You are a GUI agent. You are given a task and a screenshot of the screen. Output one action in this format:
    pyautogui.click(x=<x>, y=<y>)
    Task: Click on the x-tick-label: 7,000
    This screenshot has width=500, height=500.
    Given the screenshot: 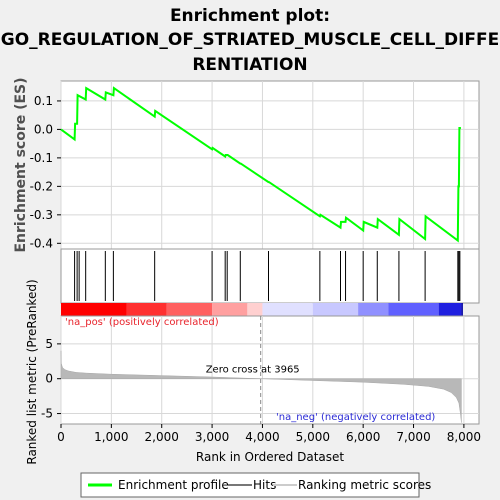 What is the action you would take?
    pyautogui.click(x=413, y=437)
    